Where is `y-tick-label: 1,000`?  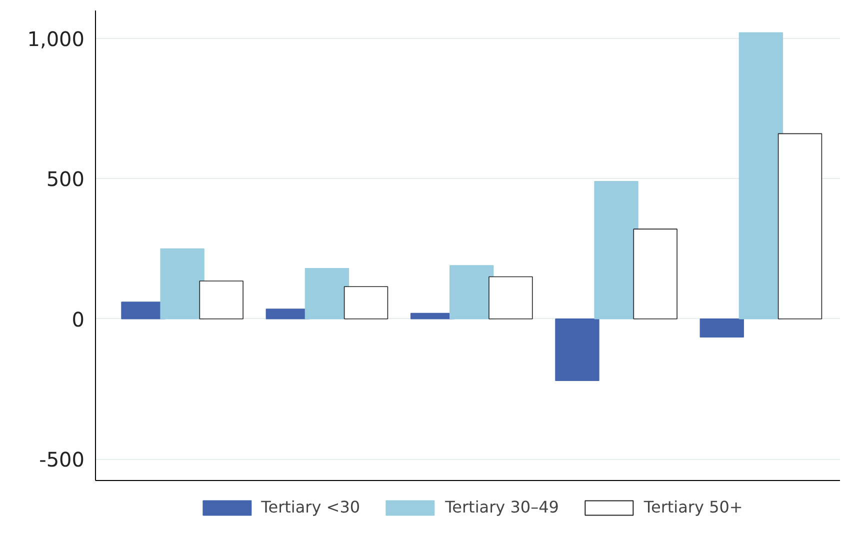 y-tick-label: 1,000 is located at coordinates (56, 38).